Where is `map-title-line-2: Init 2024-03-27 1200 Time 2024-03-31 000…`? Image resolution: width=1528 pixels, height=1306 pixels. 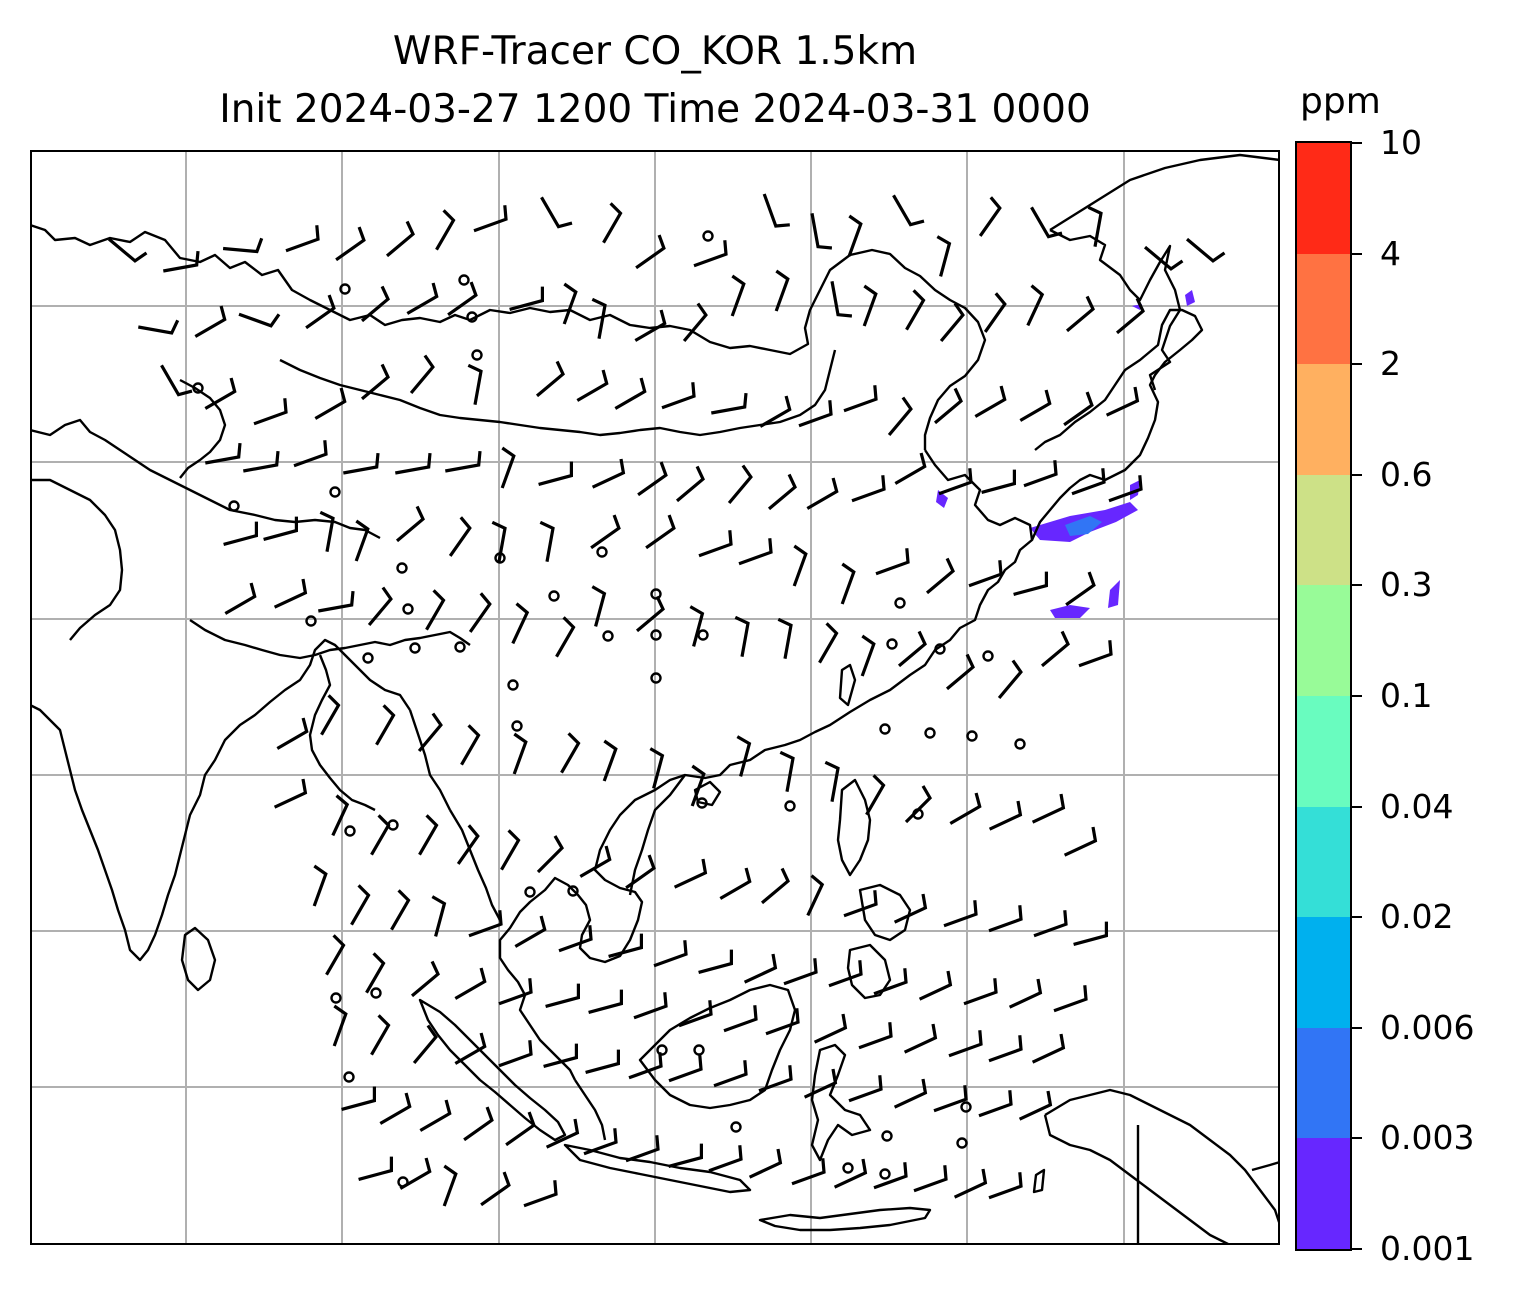 map-title-line-2: Init 2024-03-27 1200 Time 2024-03-31 000… is located at coordinates (655, 109).